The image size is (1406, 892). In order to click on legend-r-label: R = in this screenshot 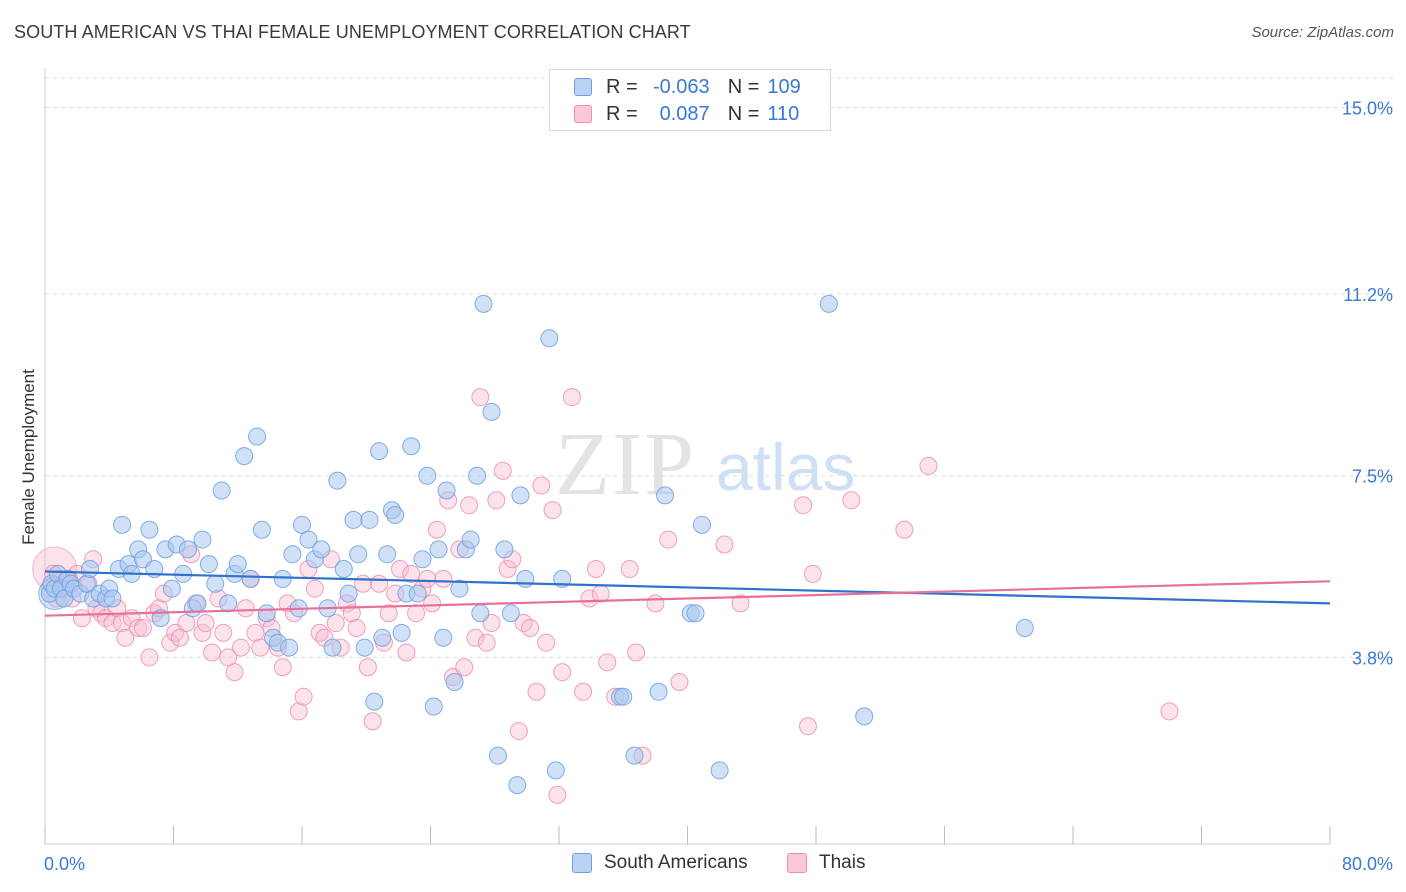, I will do `click(622, 86)`.